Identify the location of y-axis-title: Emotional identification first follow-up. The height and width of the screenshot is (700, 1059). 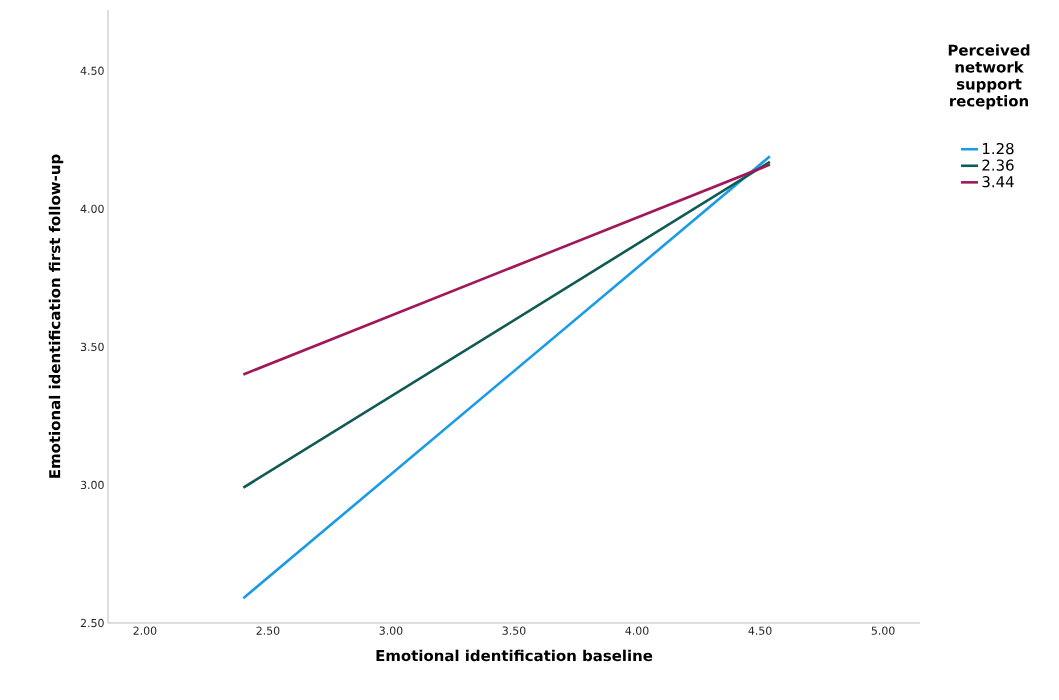
(56, 316).